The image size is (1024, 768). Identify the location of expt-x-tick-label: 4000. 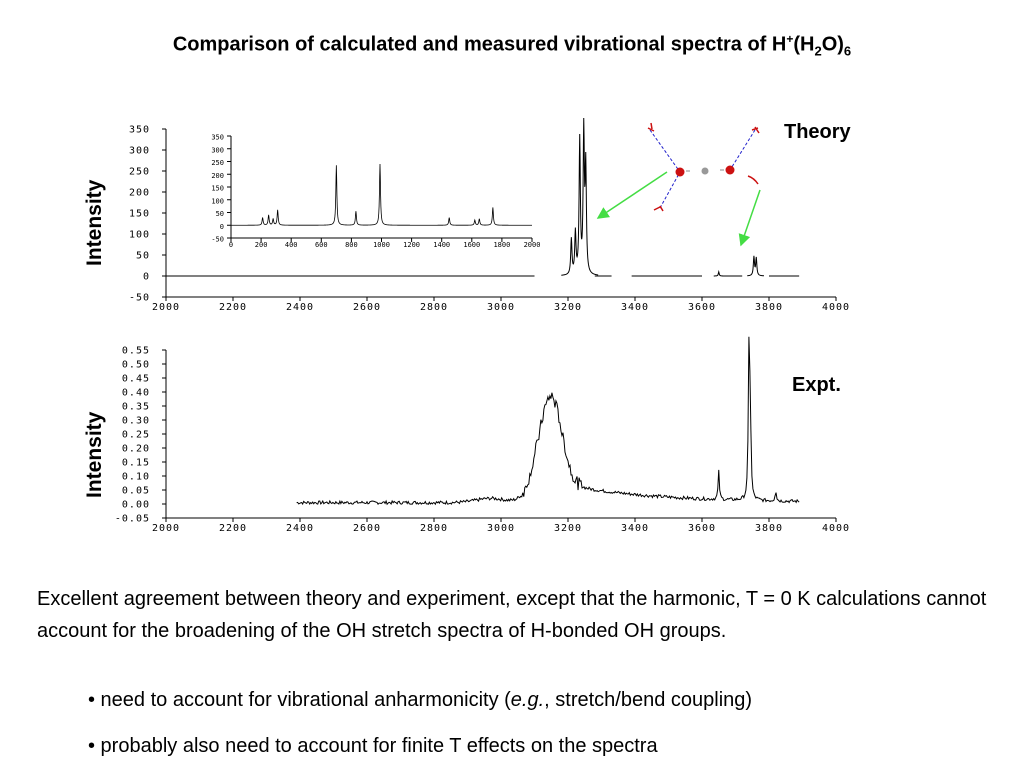
(836, 528).